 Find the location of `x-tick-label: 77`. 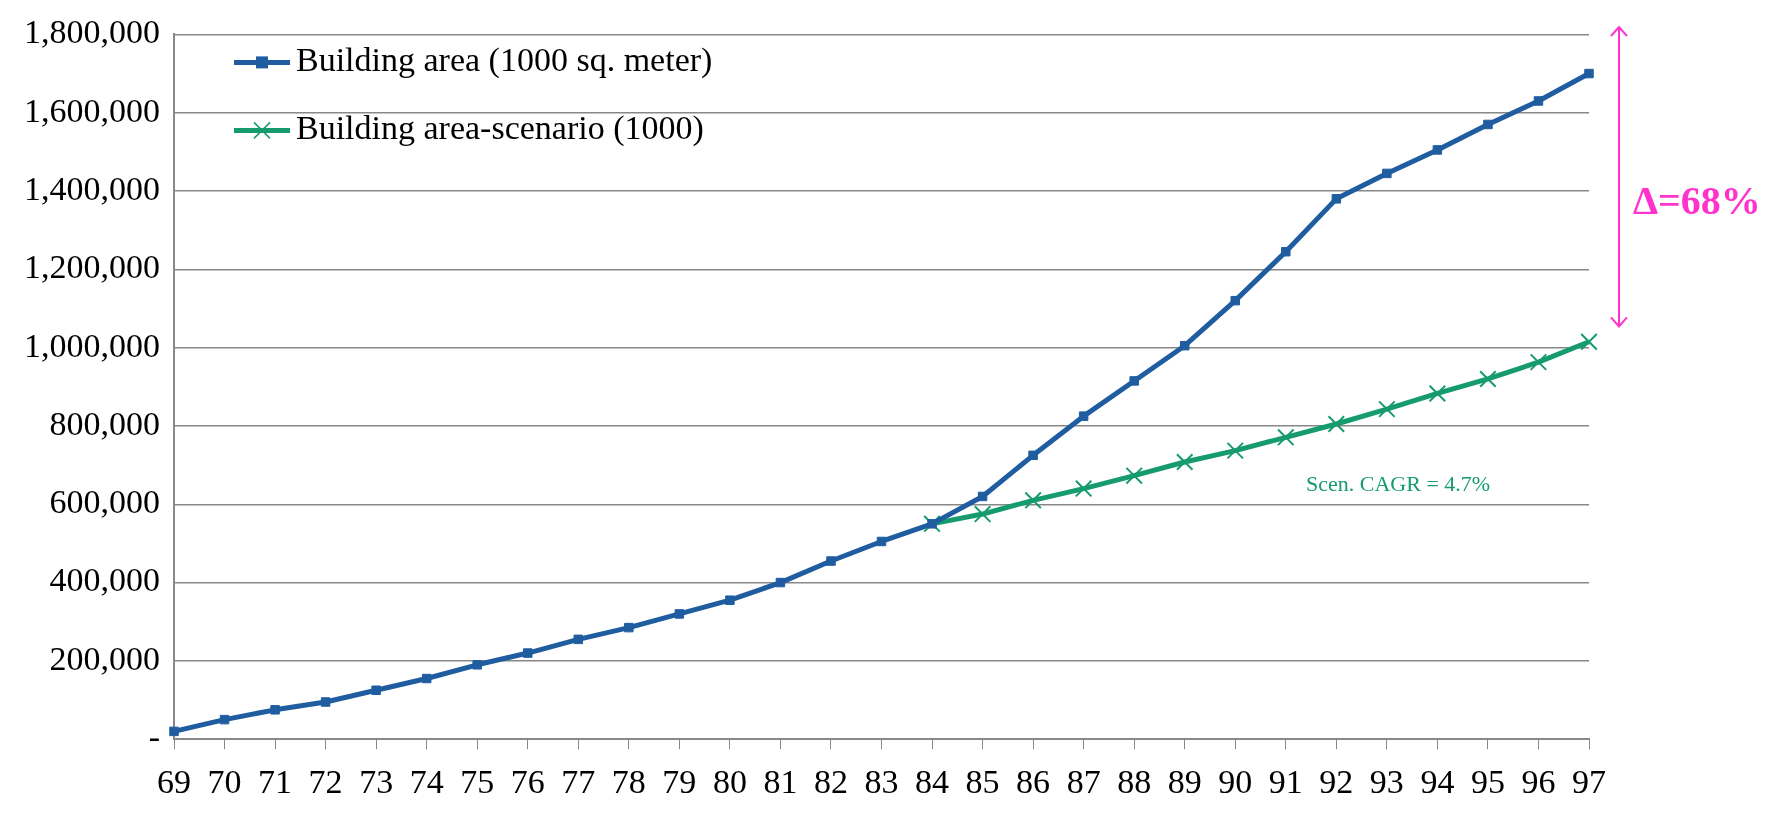

x-tick-label: 77 is located at coordinates (578, 781).